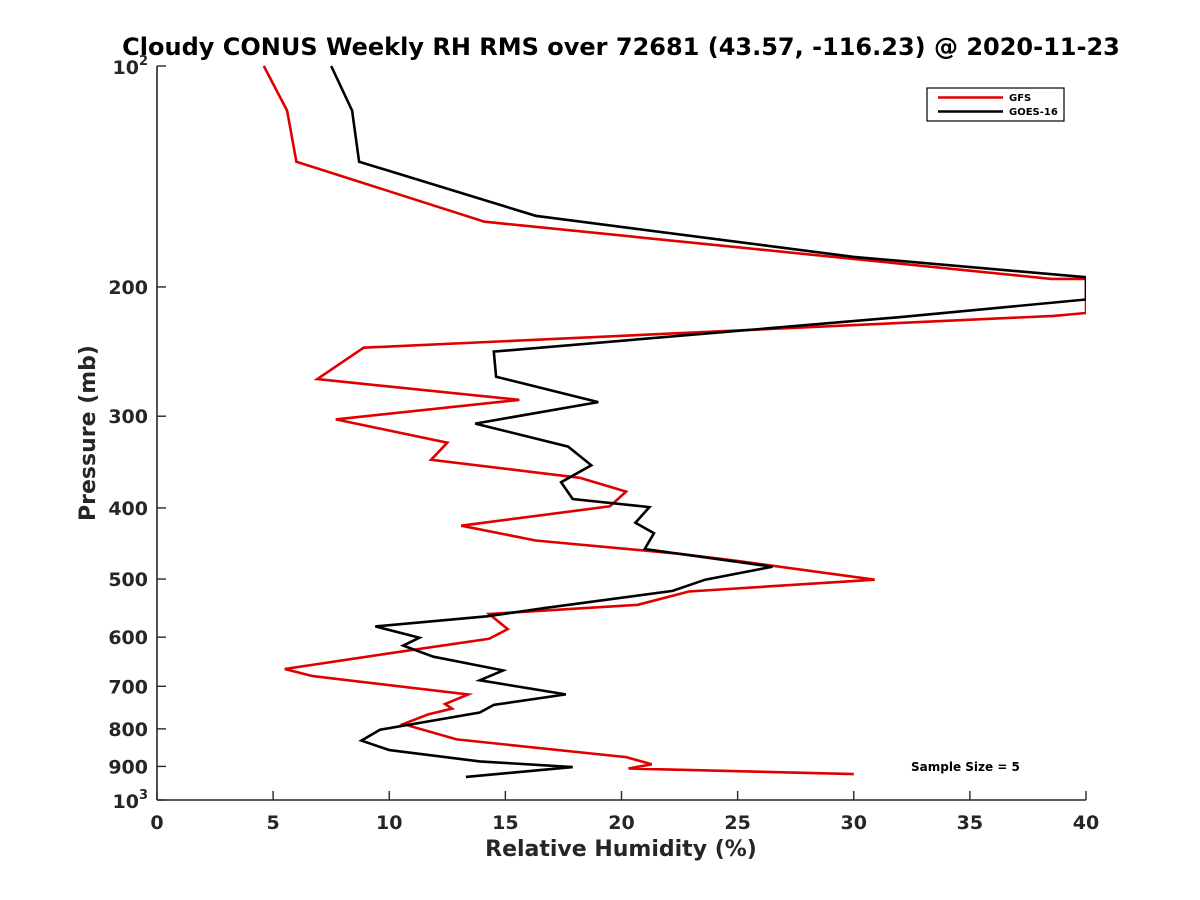  I want to click on y-tick-label: 200, so click(128, 288).